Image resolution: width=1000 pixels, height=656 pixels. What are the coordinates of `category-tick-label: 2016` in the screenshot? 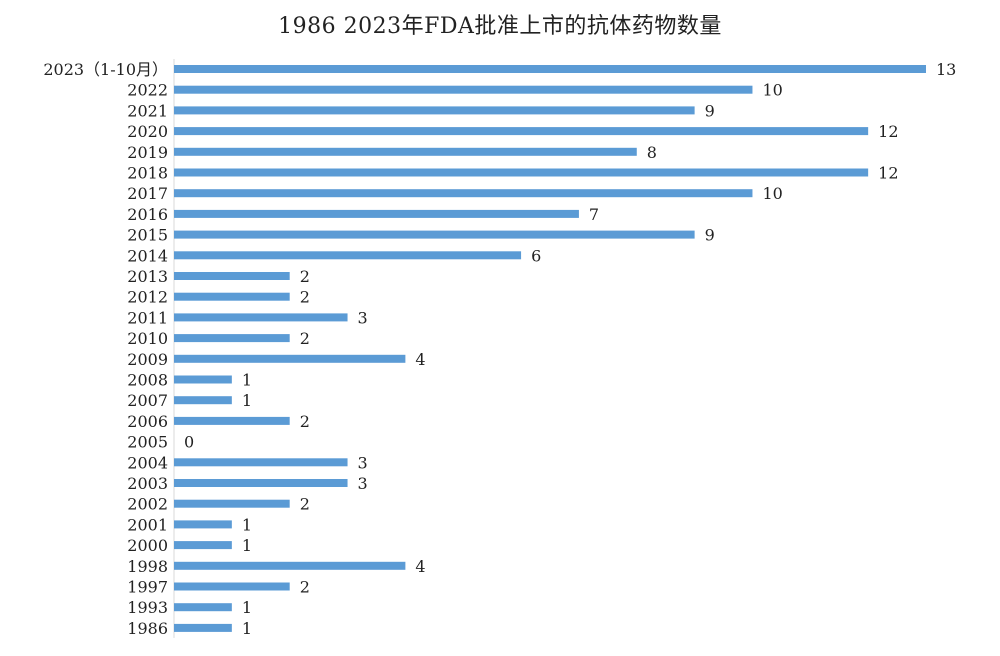 It's located at (147, 214).